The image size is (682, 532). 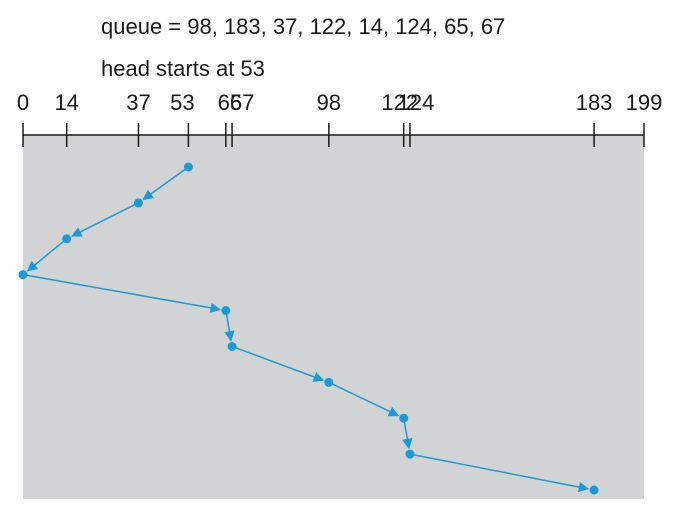 What do you see at coordinates (66, 102) in the screenshot?
I see `axis-tick-label-14: 14` at bounding box center [66, 102].